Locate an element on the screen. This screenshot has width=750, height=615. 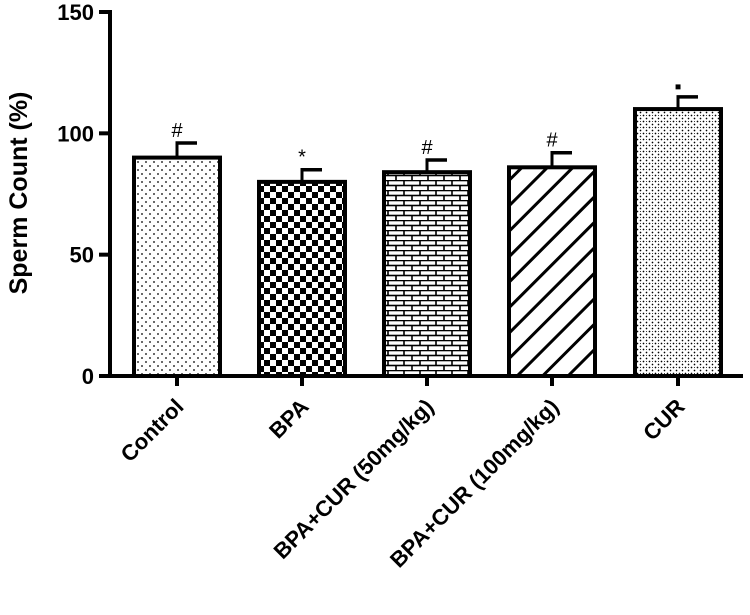
x-tick-label: BPA is located at coordinates (288, 418).